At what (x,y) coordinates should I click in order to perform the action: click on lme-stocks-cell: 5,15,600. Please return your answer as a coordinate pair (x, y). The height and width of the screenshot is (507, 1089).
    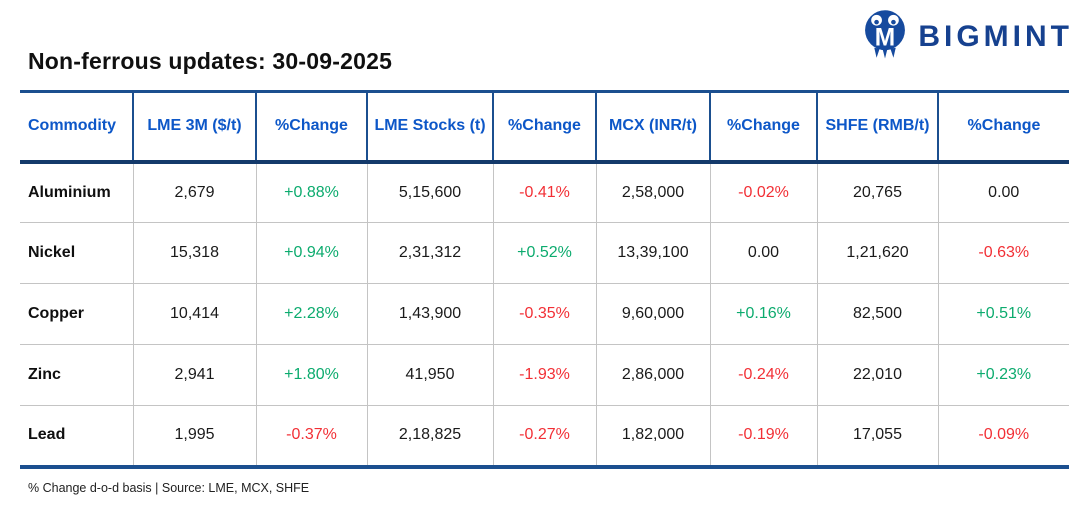
    Looking at the image, I should click on (430, 192).